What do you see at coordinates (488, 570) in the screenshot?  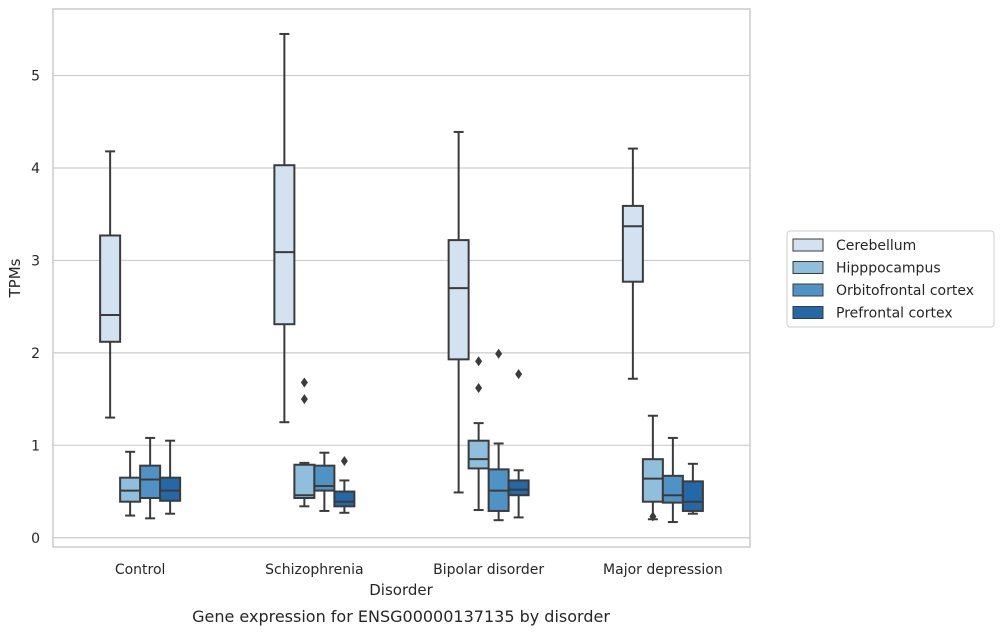 I see `x-tick-label: Bipolar disorder` at bounding box center [488, 570].